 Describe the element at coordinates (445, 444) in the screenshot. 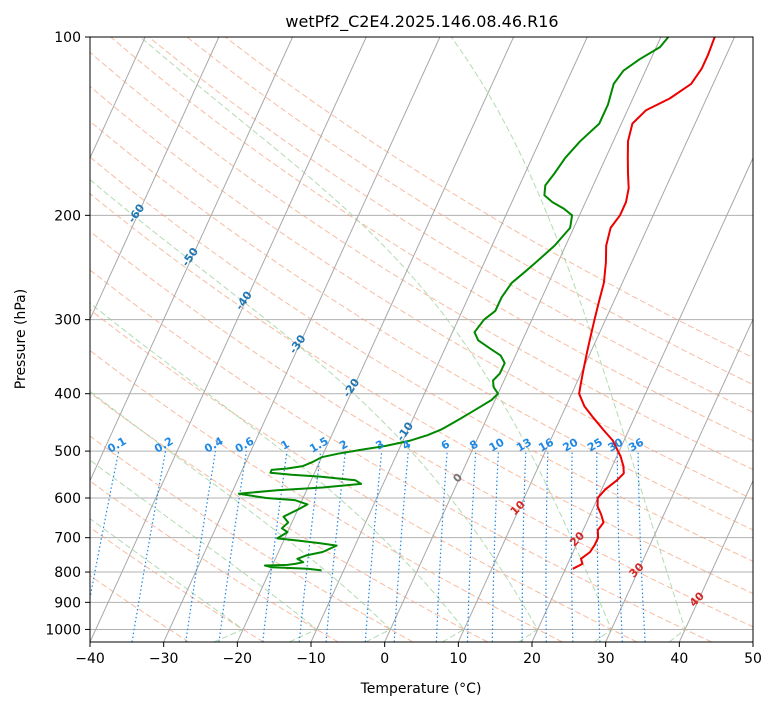

I see `mixing-ratio-label: 6` at that location.